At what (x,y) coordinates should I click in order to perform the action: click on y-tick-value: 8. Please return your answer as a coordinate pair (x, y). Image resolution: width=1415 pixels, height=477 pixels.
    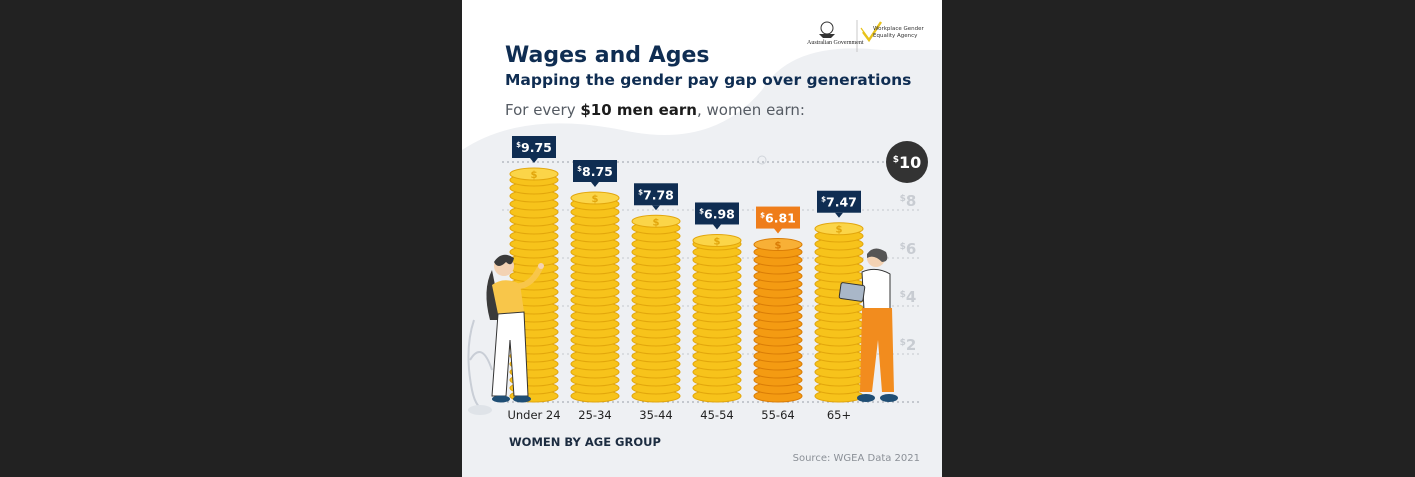
    Looking at the image, I should click on (911, 201).